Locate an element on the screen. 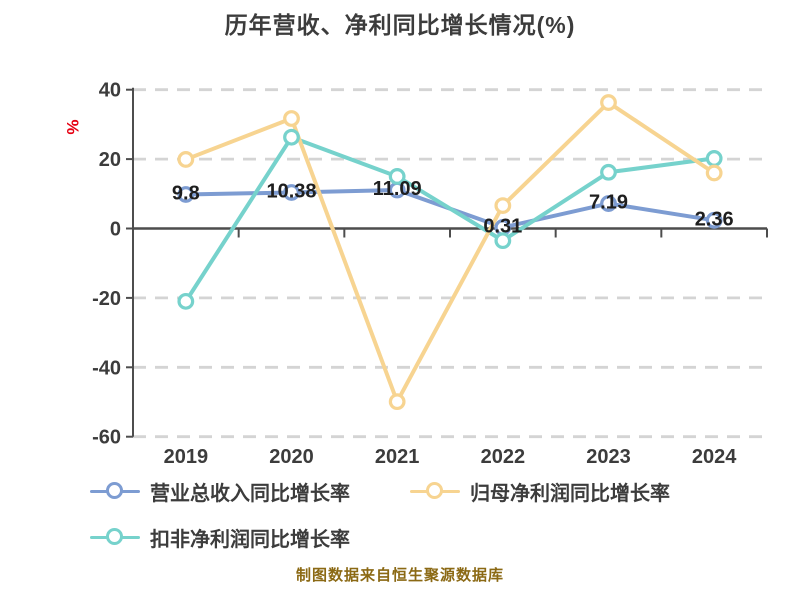  y-tick-label--40: -40 is located at coordinates (106, 368).